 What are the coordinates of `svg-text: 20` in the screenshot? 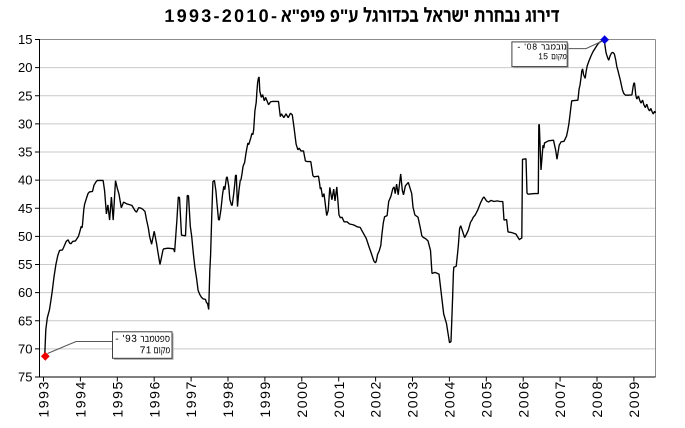 It's located at (25, 67).